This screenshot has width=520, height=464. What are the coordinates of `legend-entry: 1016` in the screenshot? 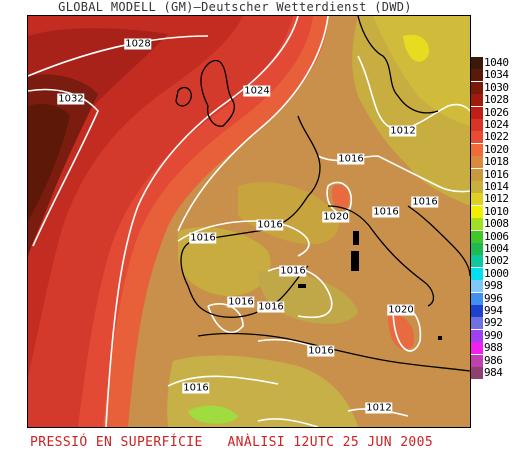 It's located at (493, 175).